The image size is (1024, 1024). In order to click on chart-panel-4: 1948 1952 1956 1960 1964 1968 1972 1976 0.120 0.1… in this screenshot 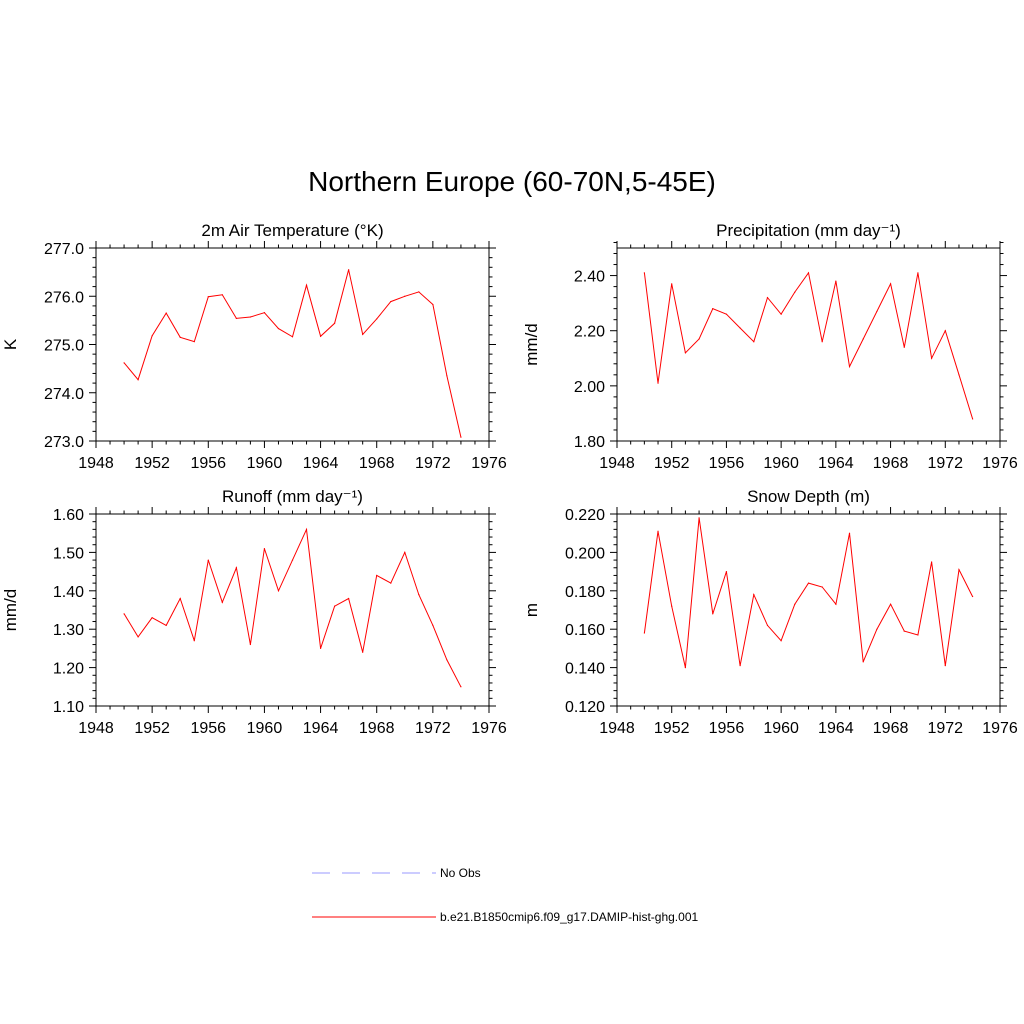, I will do `click(770, 612)`.